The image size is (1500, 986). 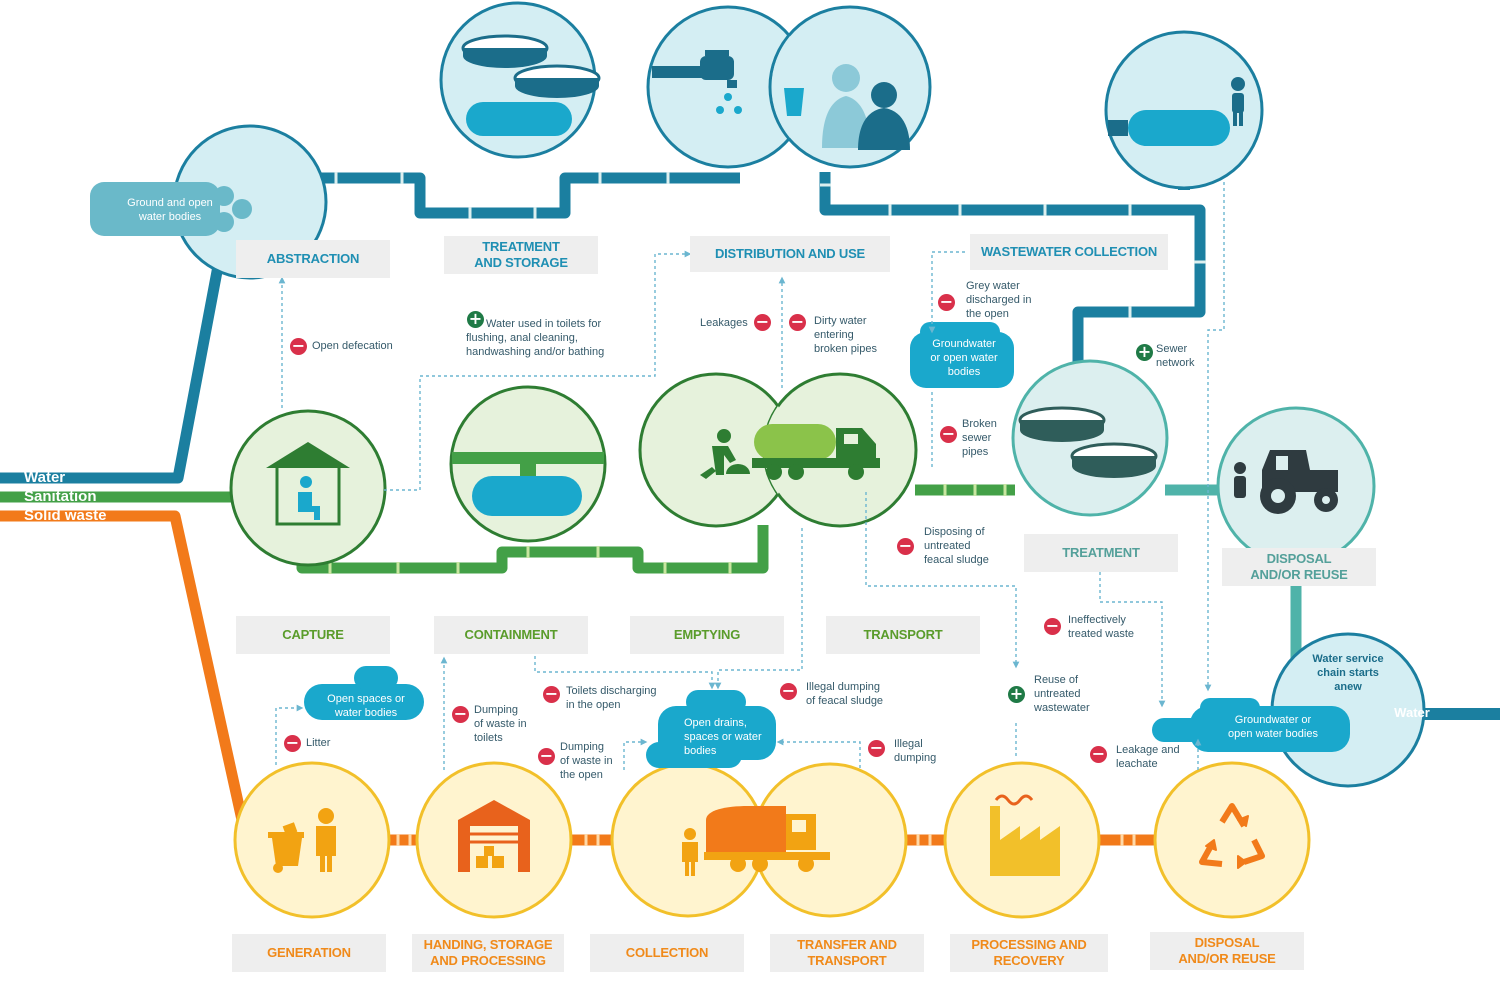 I want to click on label-transport: TRANSPORT, so click(x=903, y=635).